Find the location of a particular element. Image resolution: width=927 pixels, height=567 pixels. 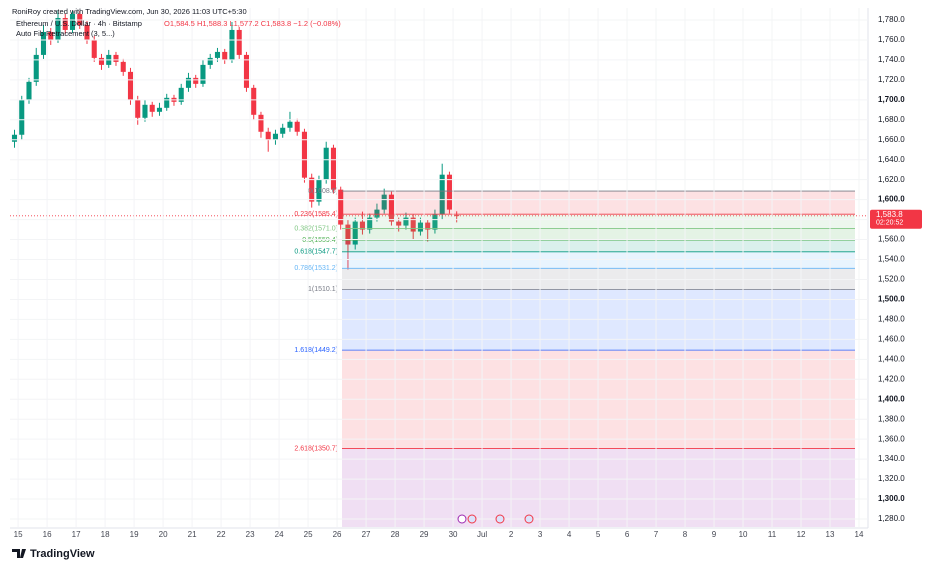

y-tick-label: 1,620.0 is located at coordinates (891, 179).